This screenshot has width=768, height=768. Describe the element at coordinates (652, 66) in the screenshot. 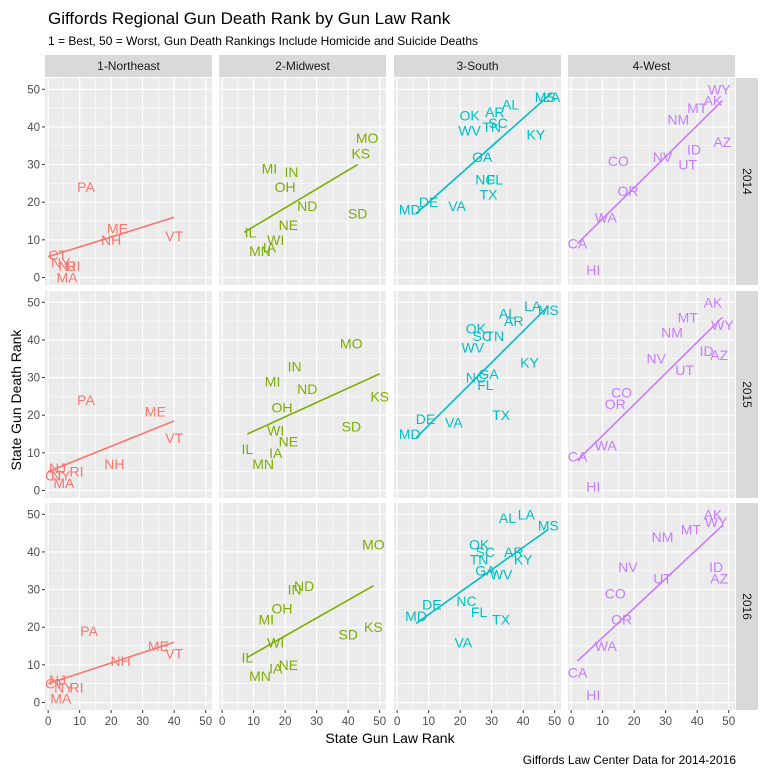

I see `facet-strip-label: 4-West` at that location.